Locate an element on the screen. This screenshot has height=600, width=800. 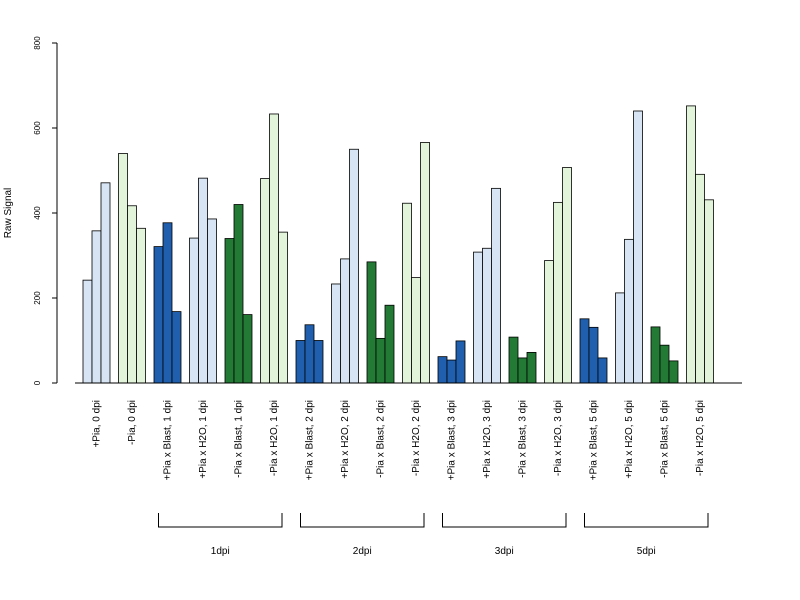
category-label: -Pia x H2O, 2 dpi is located at coordinates (416, 438).